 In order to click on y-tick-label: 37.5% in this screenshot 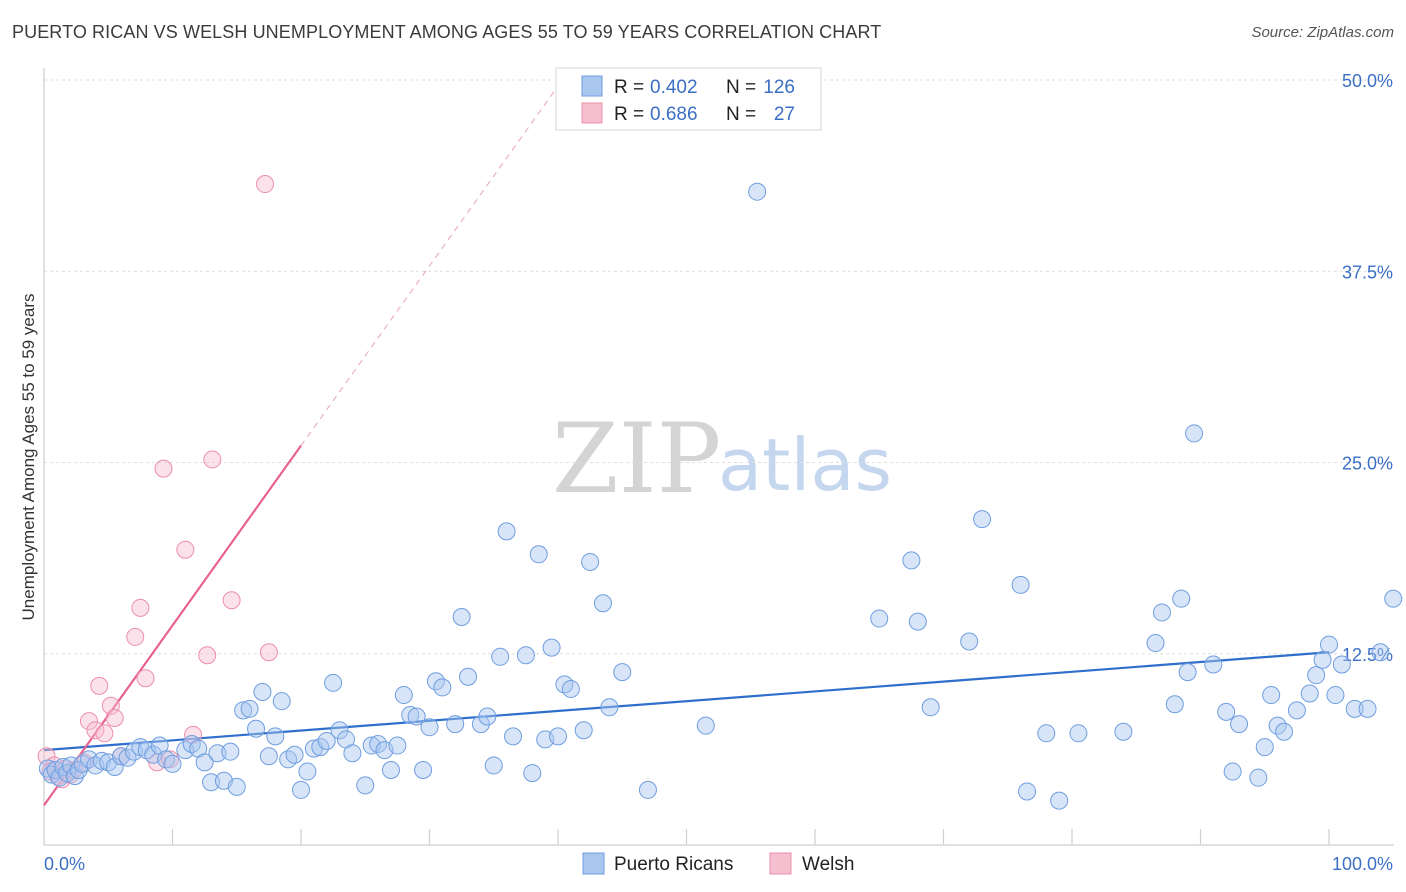, I will do `click(1367, 272)`.